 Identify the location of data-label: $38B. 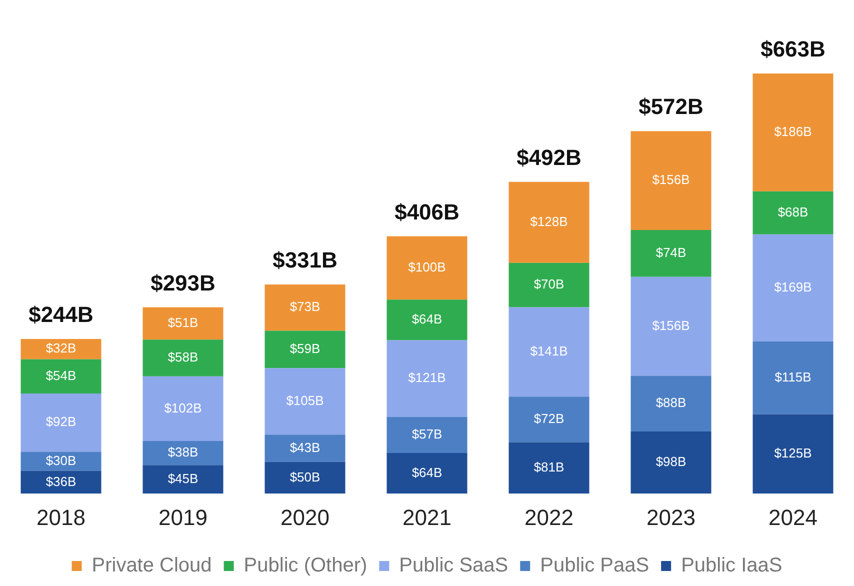
(183, 452).